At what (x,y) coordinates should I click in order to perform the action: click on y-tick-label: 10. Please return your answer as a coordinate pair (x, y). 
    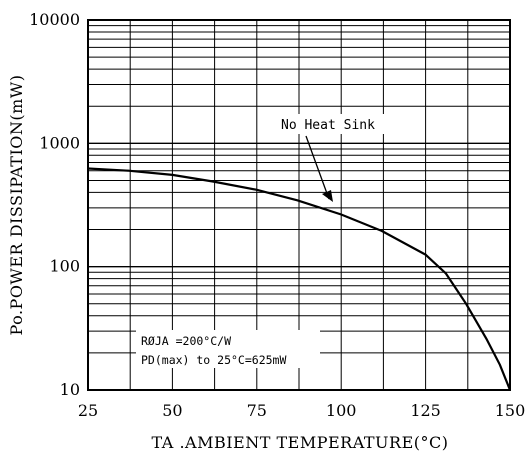
    Looking at the image, I should click on (70, 389).